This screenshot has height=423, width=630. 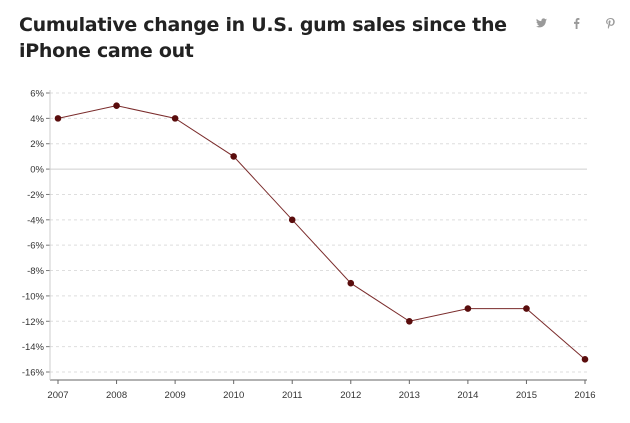 What do you see at coordinates (116, 105) in the screenshot?
I see `data-point-2008` at bounding box center [116, 105].